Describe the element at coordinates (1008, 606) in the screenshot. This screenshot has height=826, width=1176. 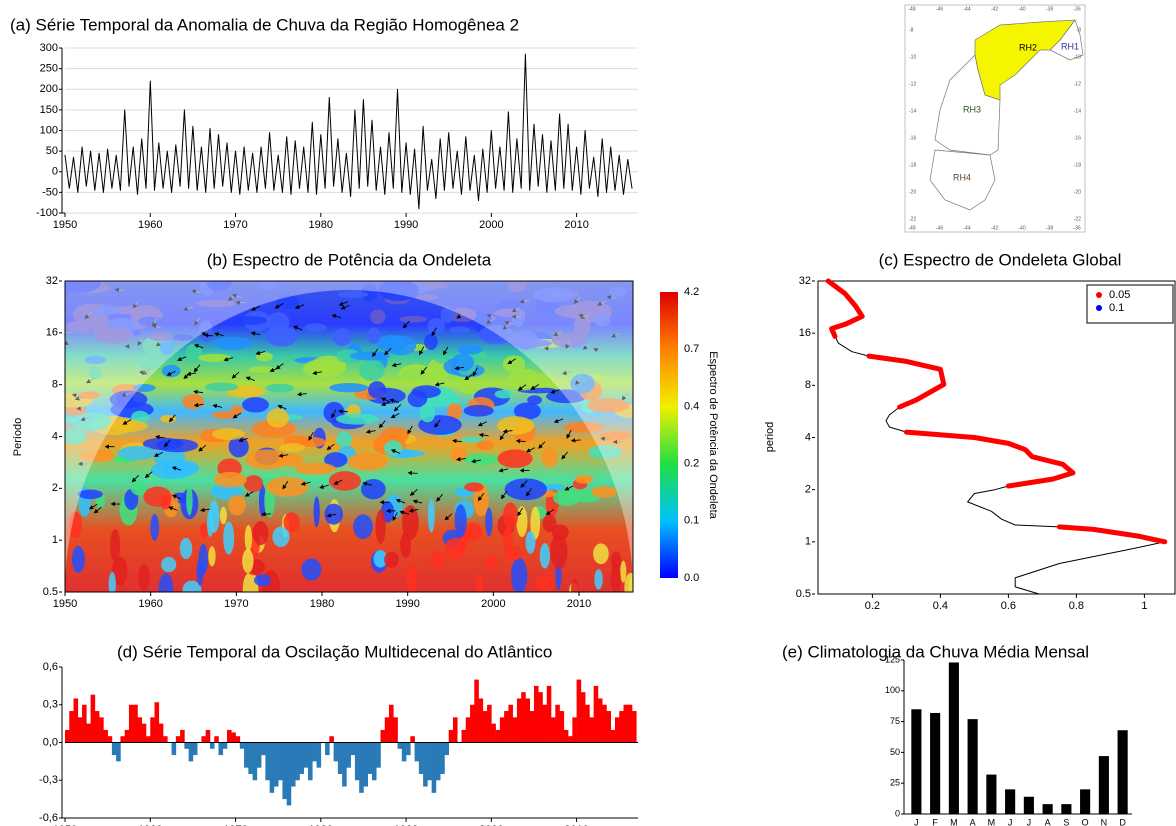
I see `x-tick-label: 0.6` at that location.